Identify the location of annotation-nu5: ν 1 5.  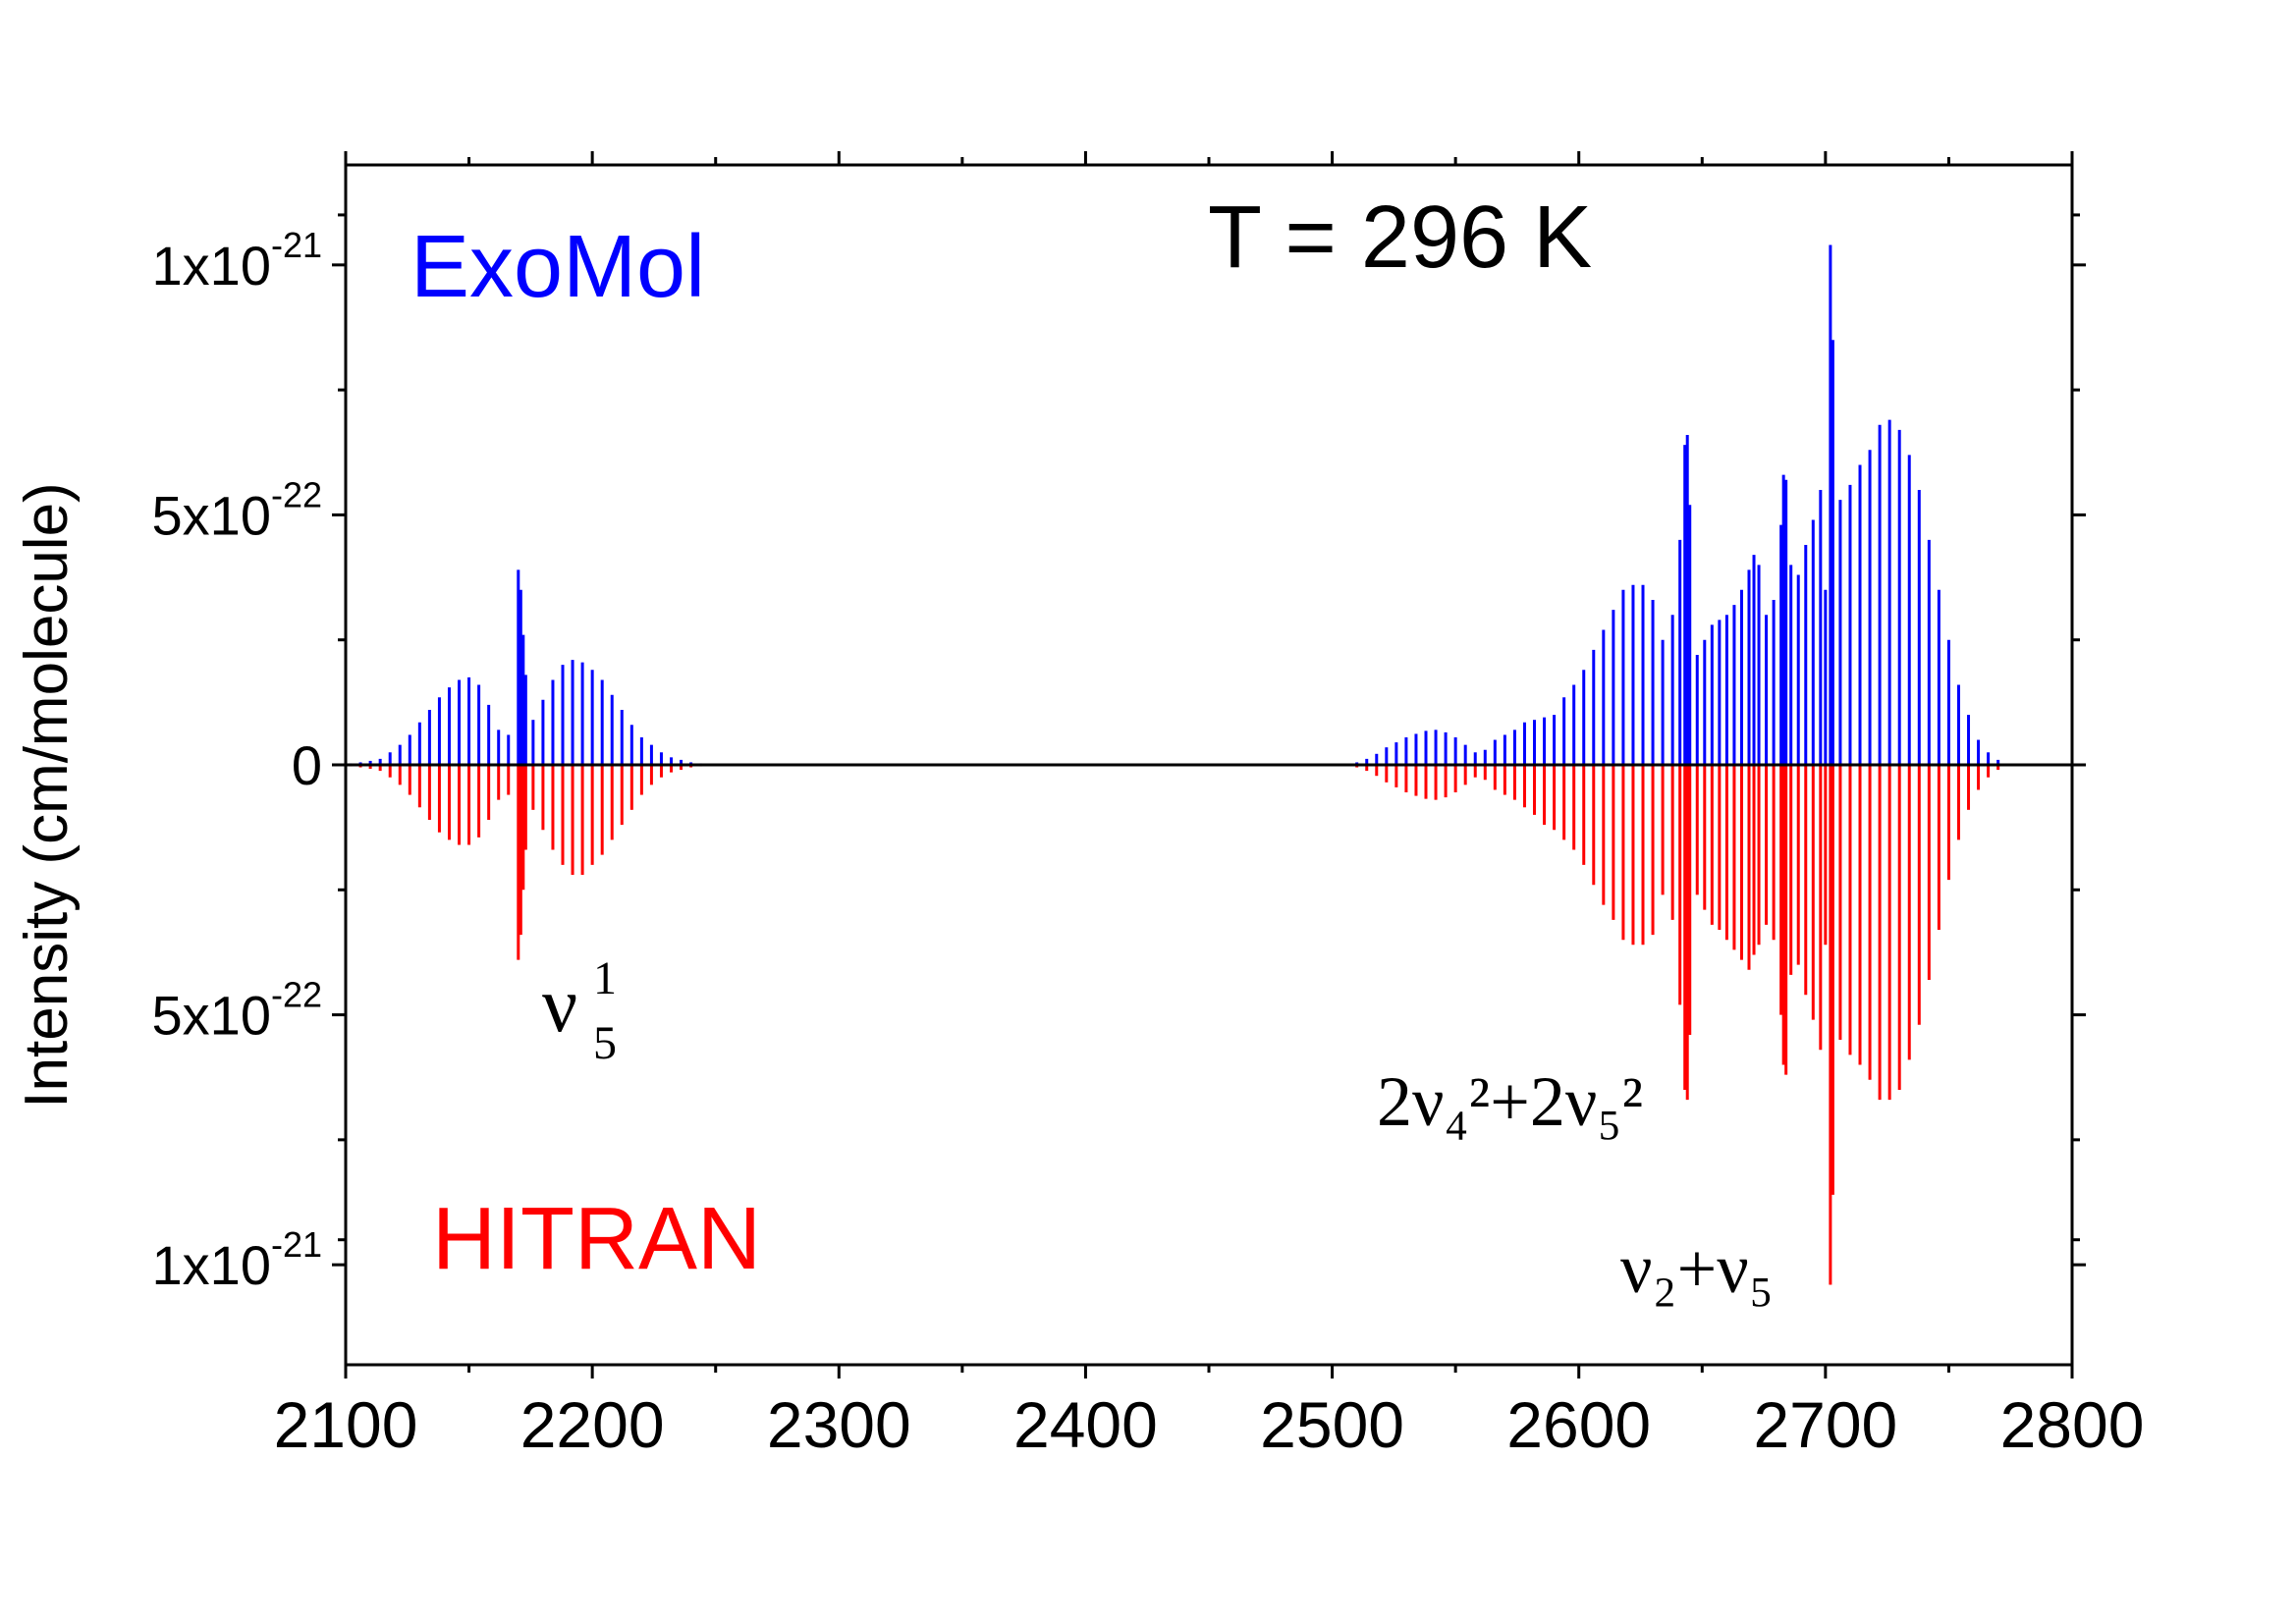
(579, 1011).